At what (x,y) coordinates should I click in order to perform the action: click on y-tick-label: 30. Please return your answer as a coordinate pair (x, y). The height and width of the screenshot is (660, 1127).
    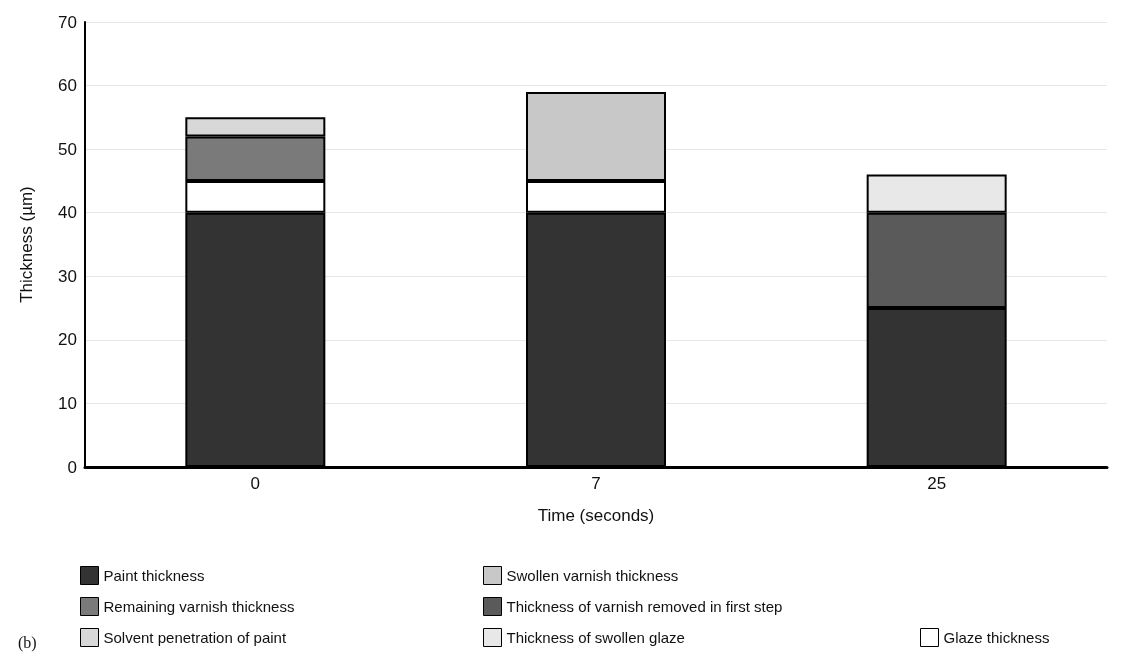
    Looking at the image, I should click on (67, 276).